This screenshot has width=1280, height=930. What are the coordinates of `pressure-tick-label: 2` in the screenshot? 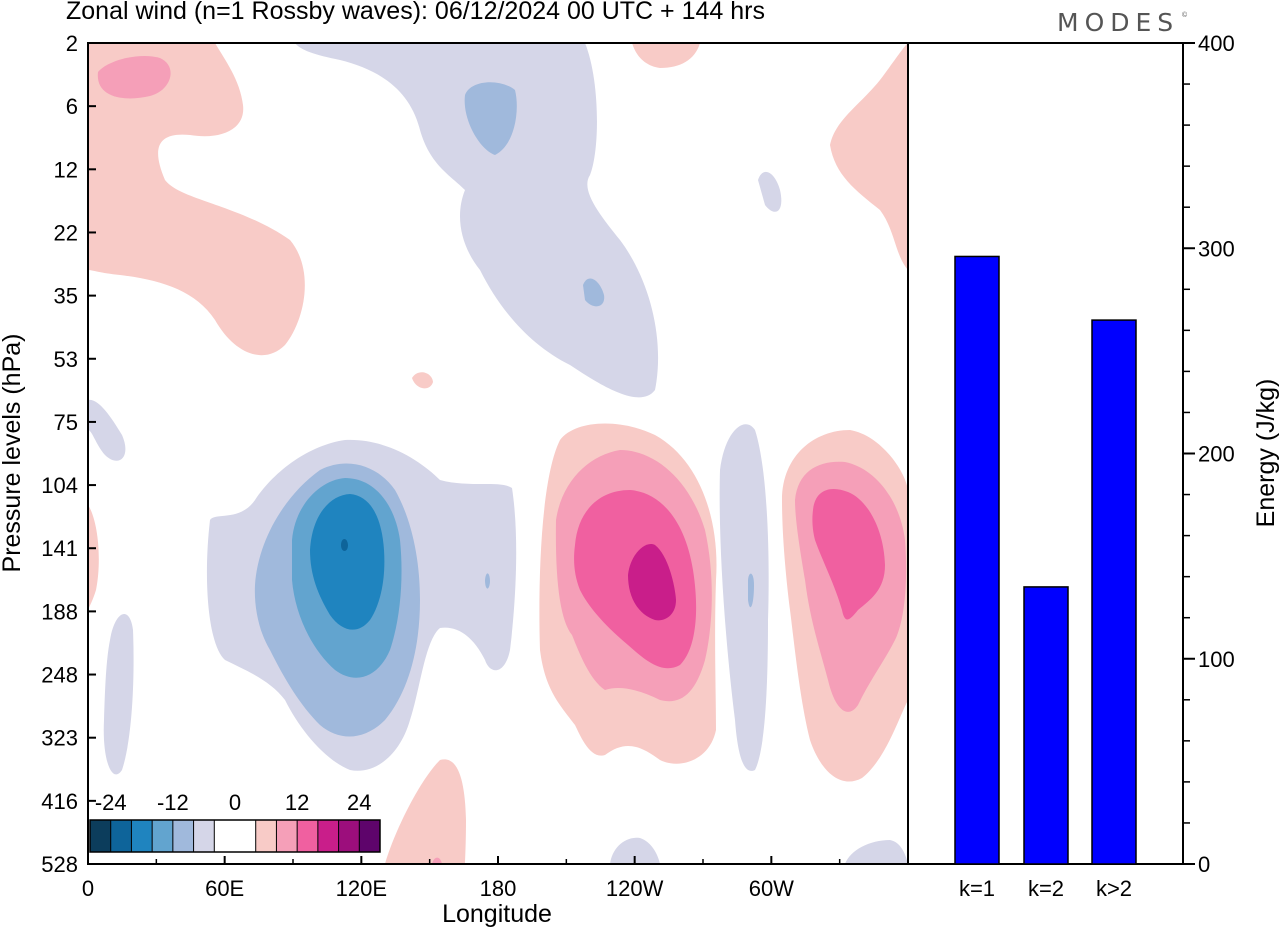 It's located at (72, 43).